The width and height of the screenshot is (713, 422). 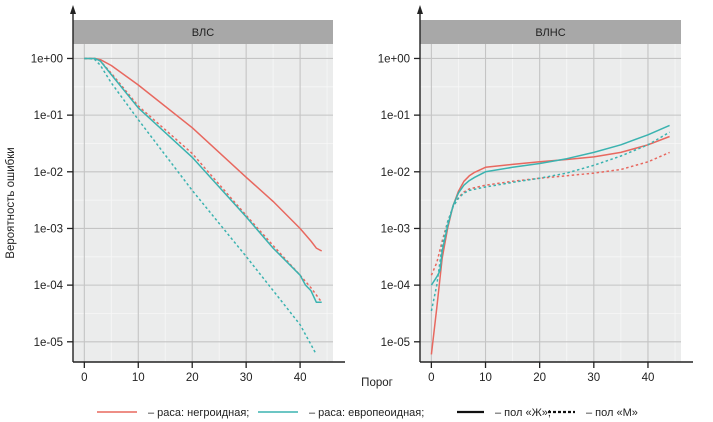 What do you see at coordinates (198, 413) in the screenshot?
I see `legend-label: – раса: негроидная;` at bounding box center [198, 413].